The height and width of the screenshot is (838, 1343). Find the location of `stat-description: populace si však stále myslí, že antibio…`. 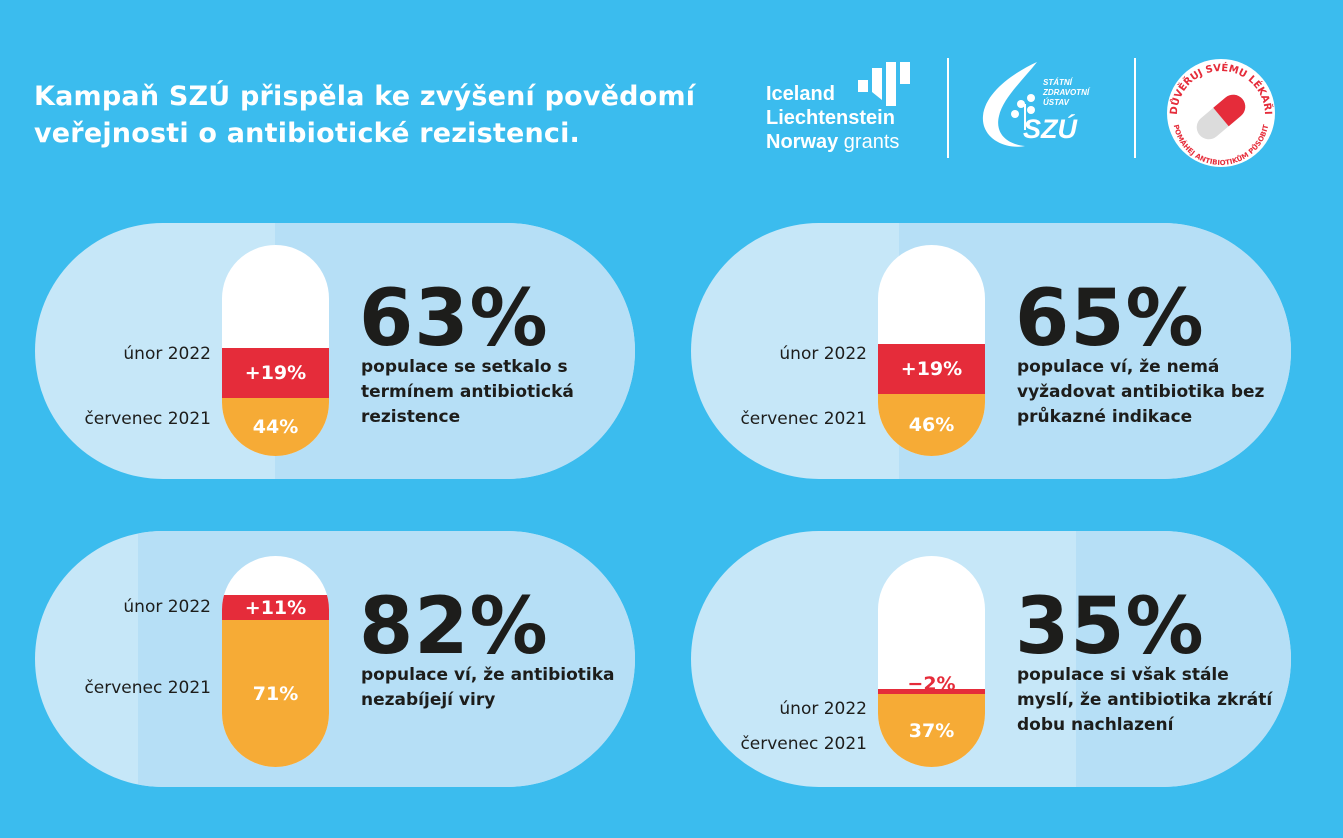

stat-description: populace si však stále myslí, že antibio… is located at coordinates (1145, 700).